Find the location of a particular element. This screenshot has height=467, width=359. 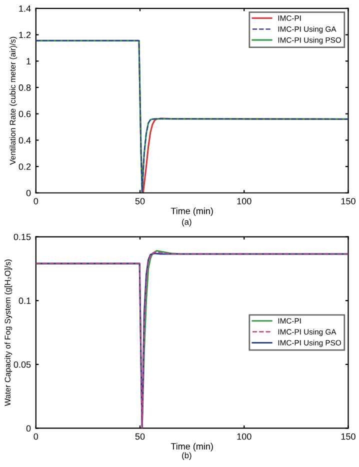

y-tick-label: 0.15 is located at coordinates (22, 237).